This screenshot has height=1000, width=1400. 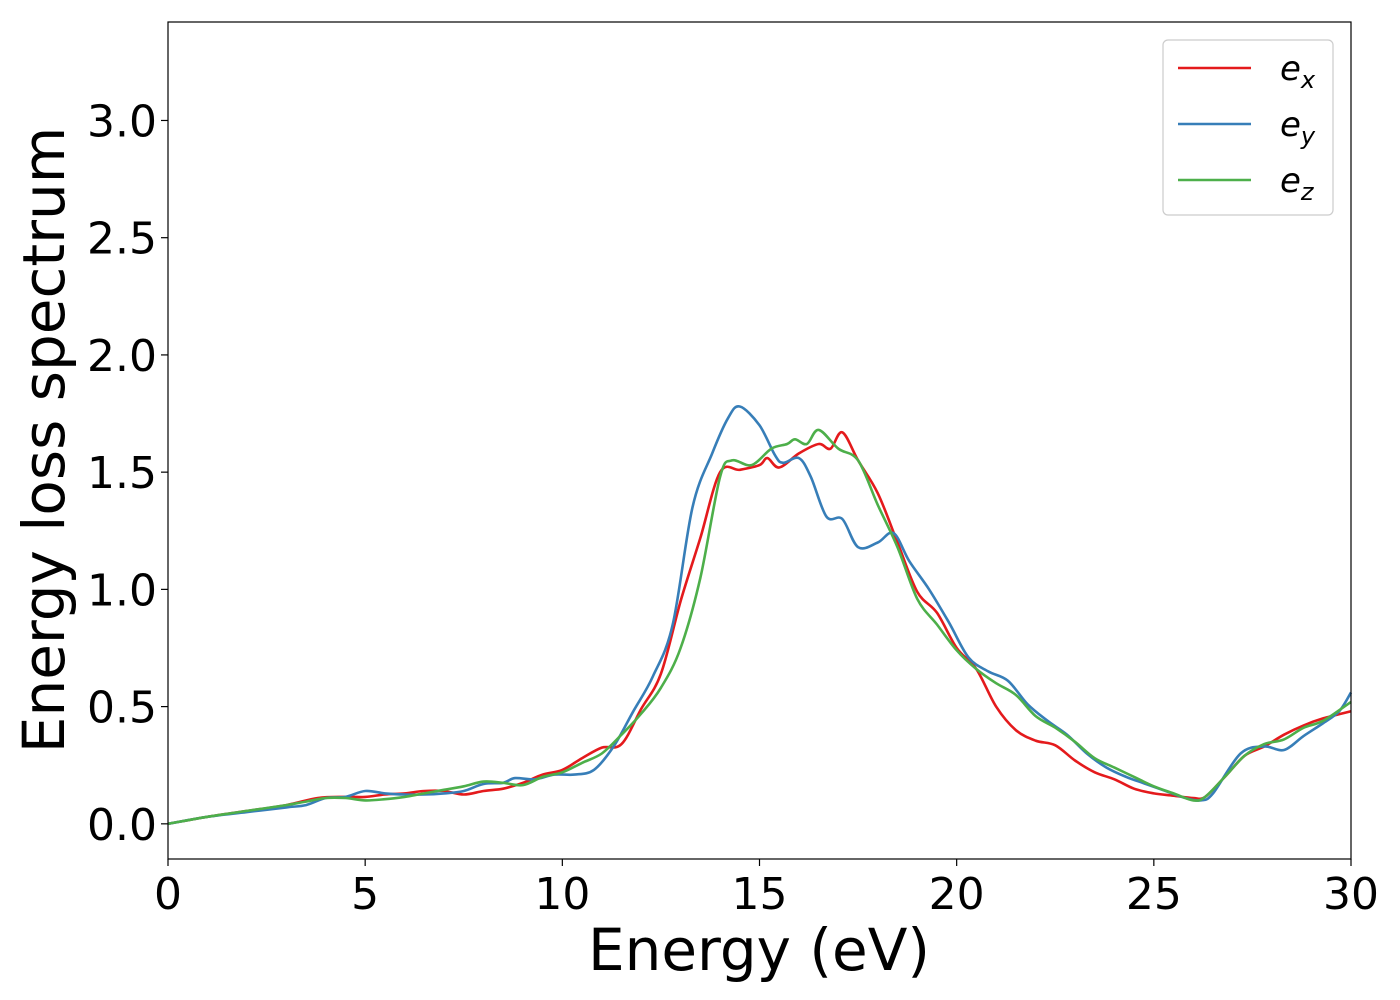 I want to click on x-tick-label: 0, so click(x=168, y=894).